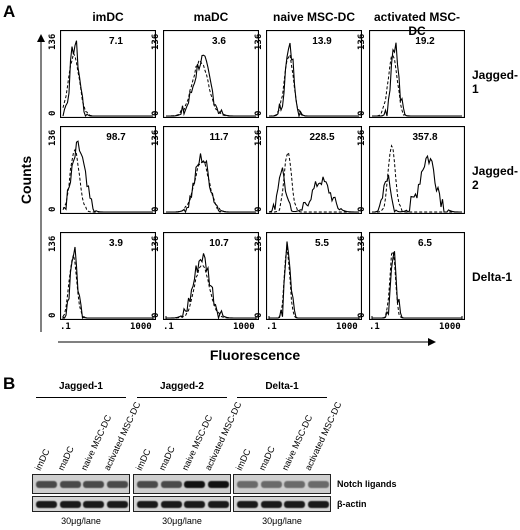 The image size is (520, 530). Describe the element at coordinates (282, 386) in the screenshot. I see `blot-group-title: Delta-1` at that location.